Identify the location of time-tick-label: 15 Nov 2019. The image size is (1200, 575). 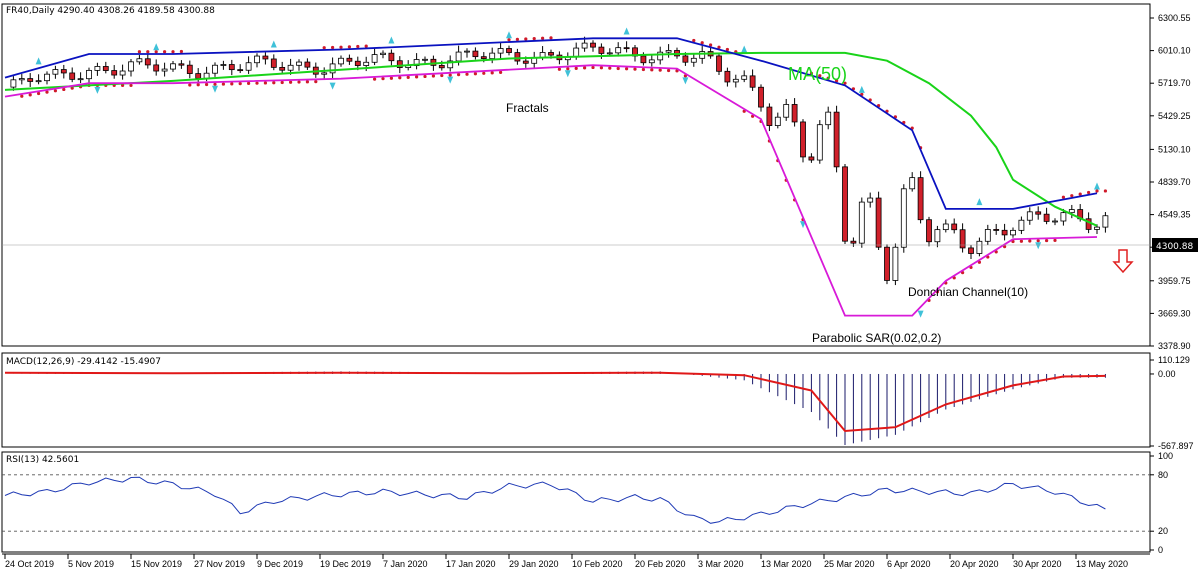
(156, 564).